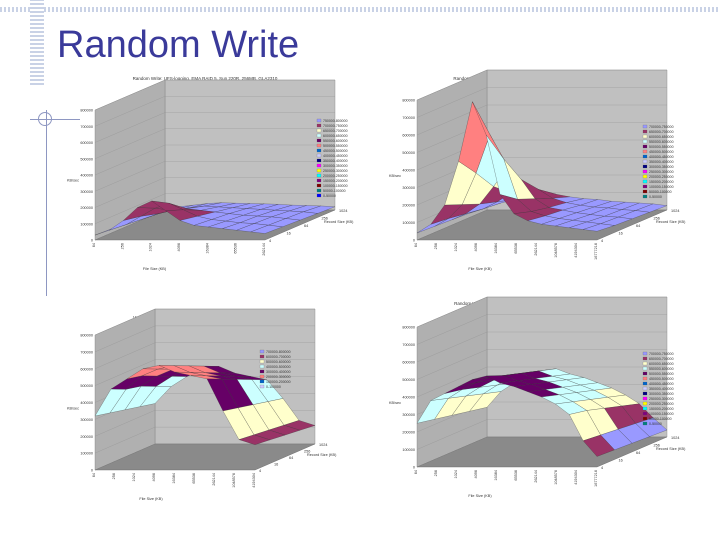 This screenshot has width=720, height=540. What do you see at coordinates (278, 367) in the screenshot?
I see `legend-label: 400000-500000` at bounding box center [278, 367].